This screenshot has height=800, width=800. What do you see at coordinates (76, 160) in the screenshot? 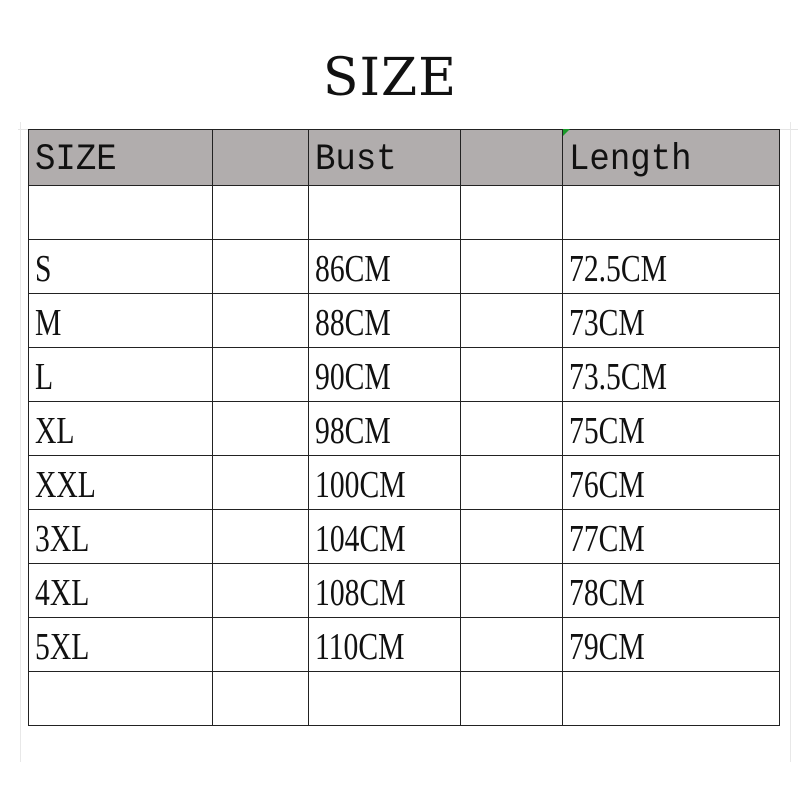
I see `header-label: SIZE` at bounding box center [76, 160].